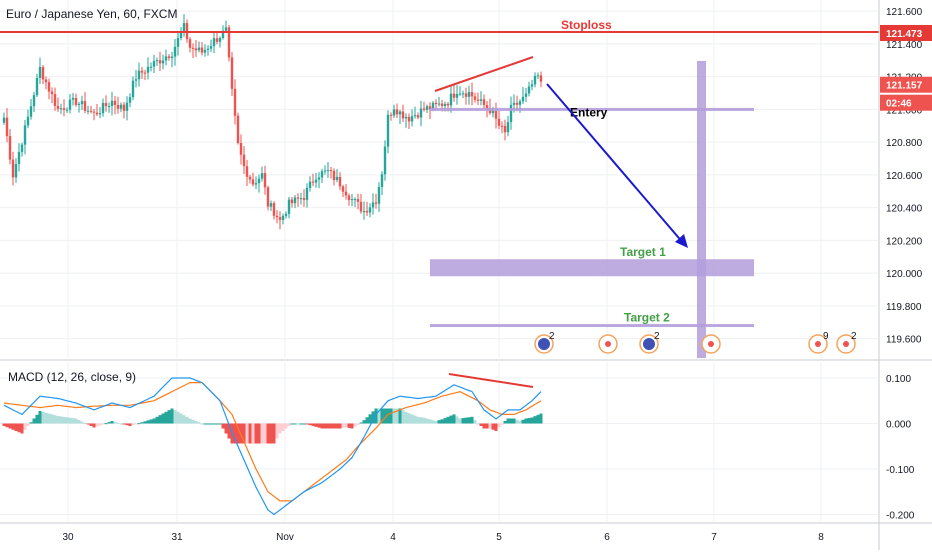 The width and height of the screenshot is (932, 555). I want to click on macd-line, so click(272, 446).